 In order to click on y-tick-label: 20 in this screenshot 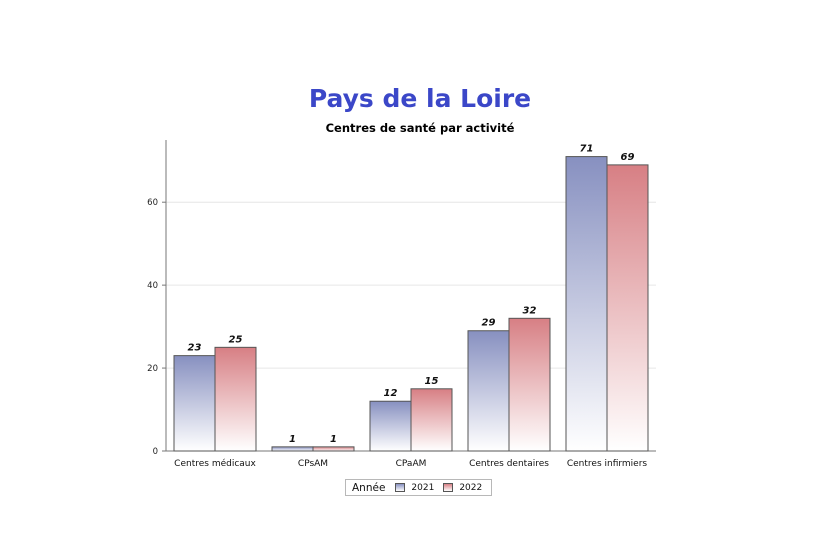, I will do `click(152, 369)`.